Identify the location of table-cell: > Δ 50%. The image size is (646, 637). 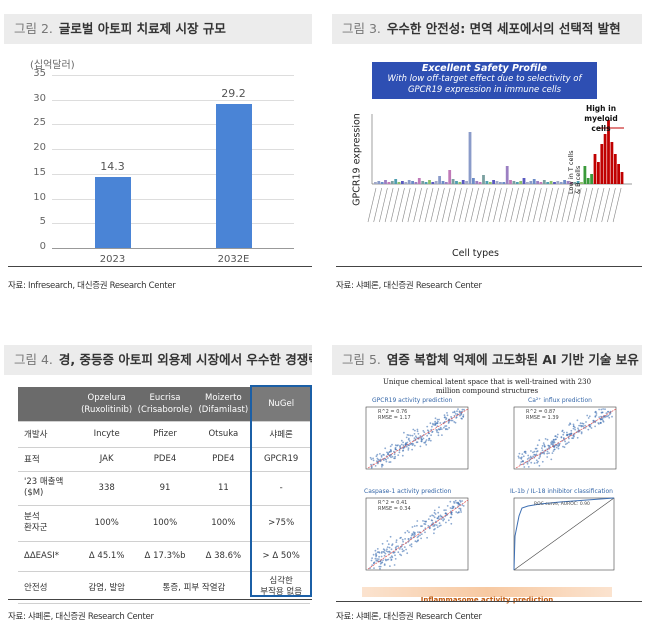
(281, 556).